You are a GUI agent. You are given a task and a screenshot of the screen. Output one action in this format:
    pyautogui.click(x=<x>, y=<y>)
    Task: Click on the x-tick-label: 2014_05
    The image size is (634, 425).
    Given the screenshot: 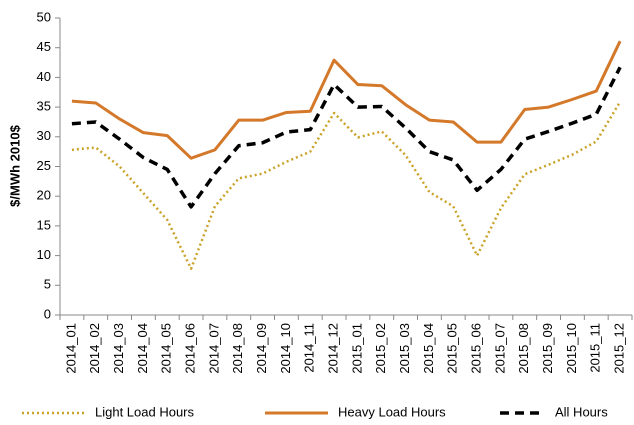 What is the action you would take?
    pyautogui.click(x=166, y=348)
    